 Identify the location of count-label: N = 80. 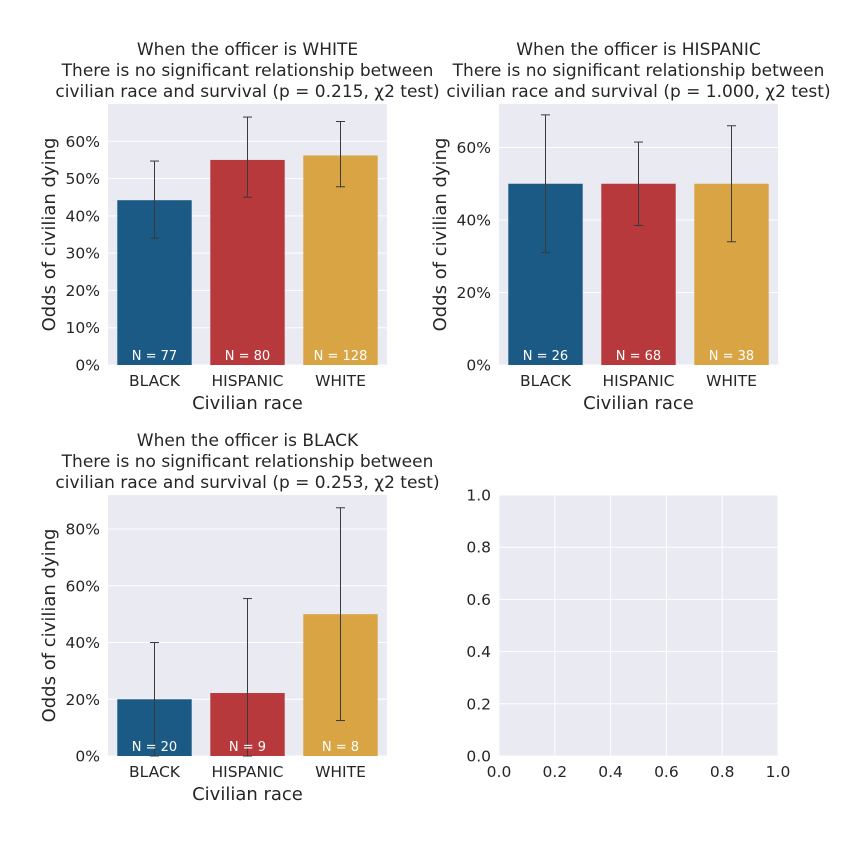
(247, 356).